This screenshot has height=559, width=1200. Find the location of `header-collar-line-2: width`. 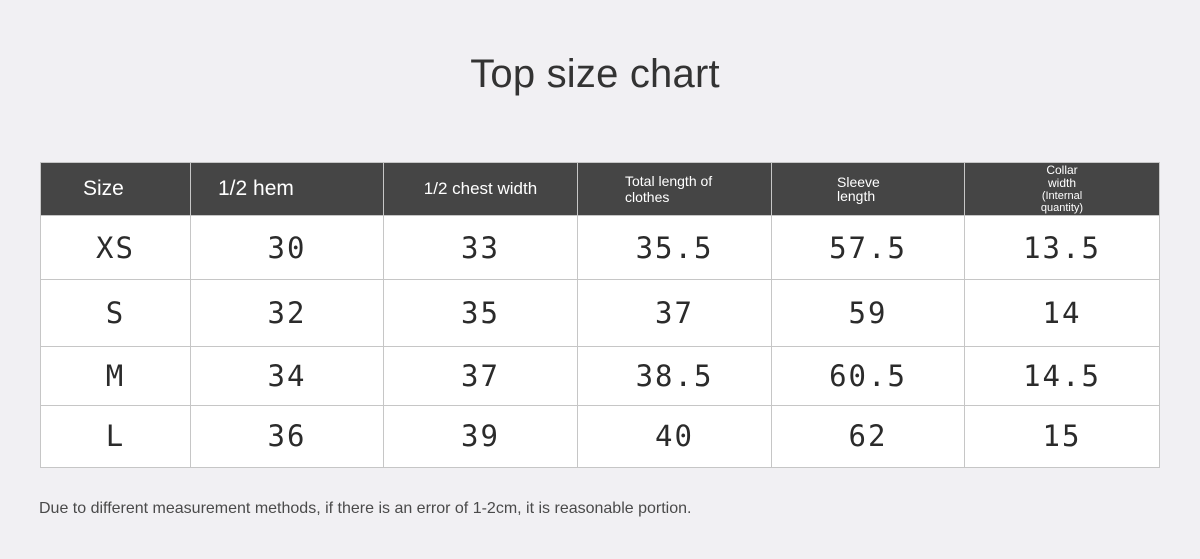

header-collar-line-2: width is located at coordinates (1061, 183).